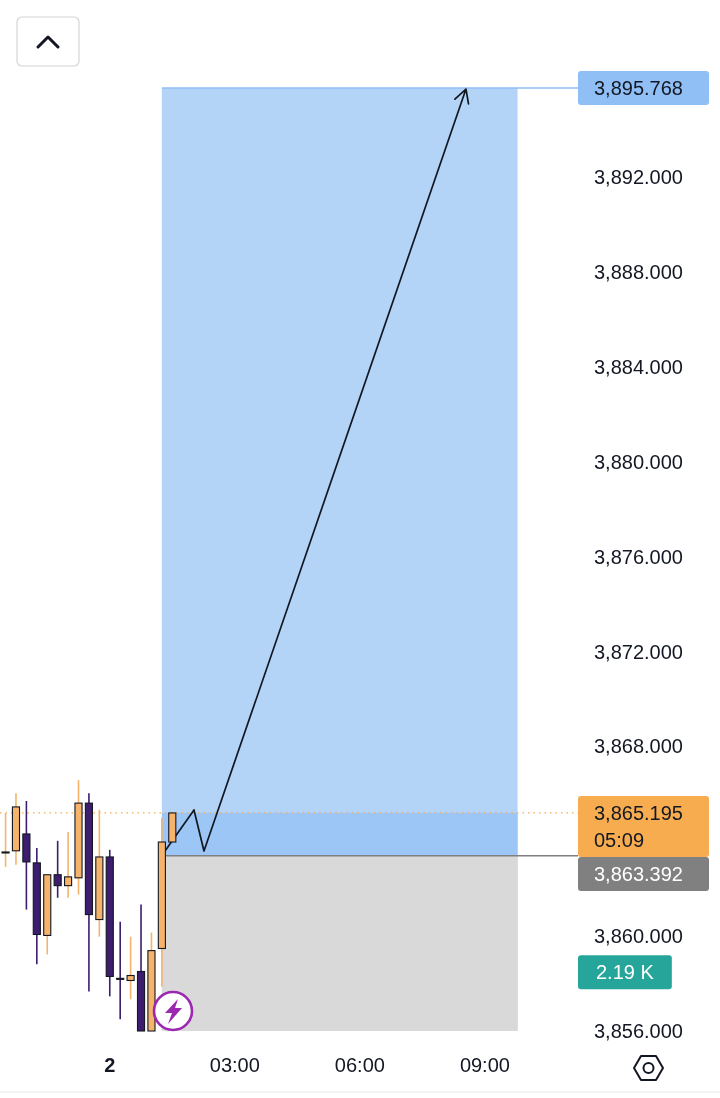 The width and height of the screenshot is (720, 1098). Describe the element at coordinates (638, 272) in the screenshot. I see `y-tick-label: 3,888.000` at that location.